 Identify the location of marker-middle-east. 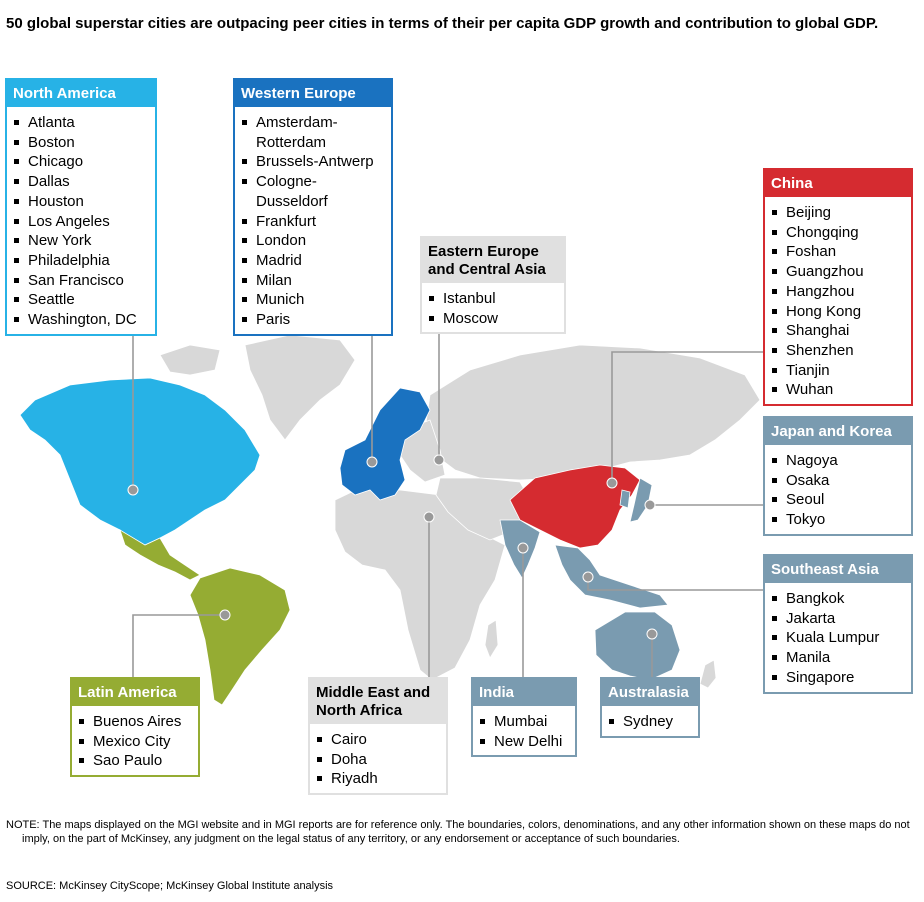
(429, 517).